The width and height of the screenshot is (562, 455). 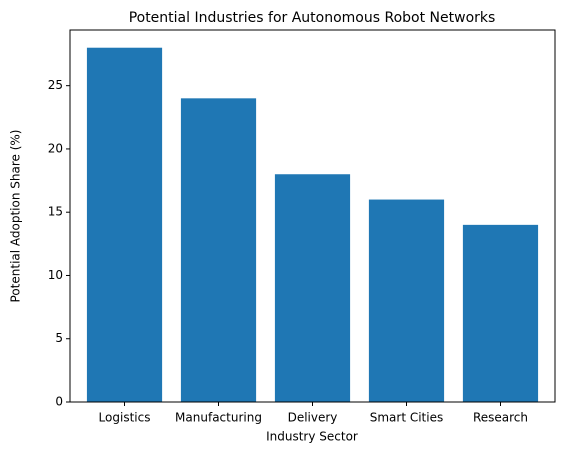 I want to click on y-axis-label: Potential Adoption Share (%), so click(x=16, y=216).